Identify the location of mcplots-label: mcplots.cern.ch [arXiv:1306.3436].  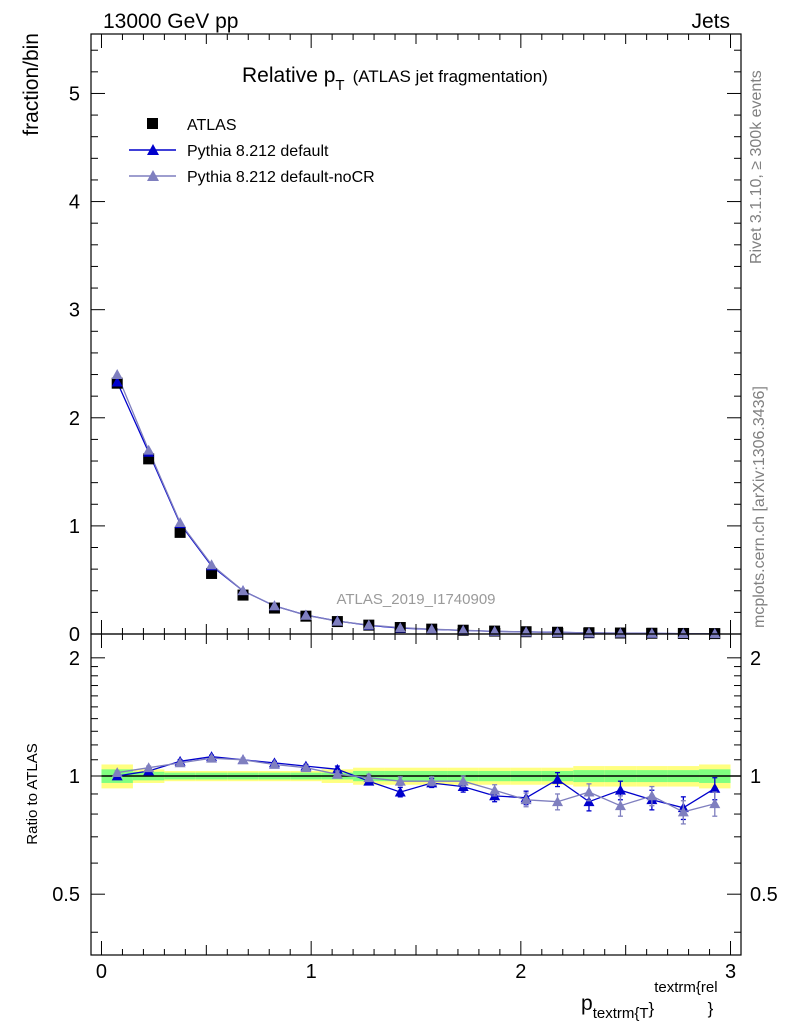
(759, 507).